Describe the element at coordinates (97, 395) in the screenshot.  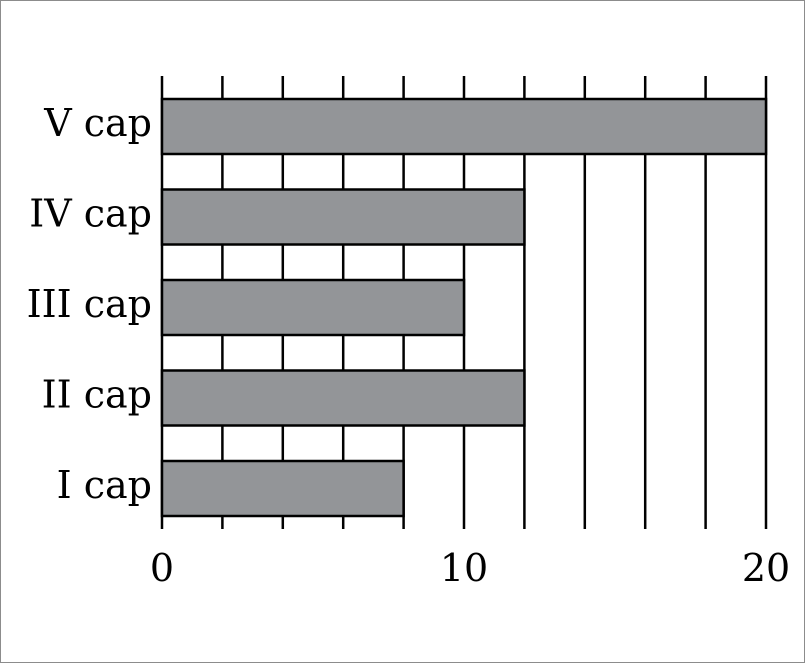
I see `category-label: II cap` at that location.